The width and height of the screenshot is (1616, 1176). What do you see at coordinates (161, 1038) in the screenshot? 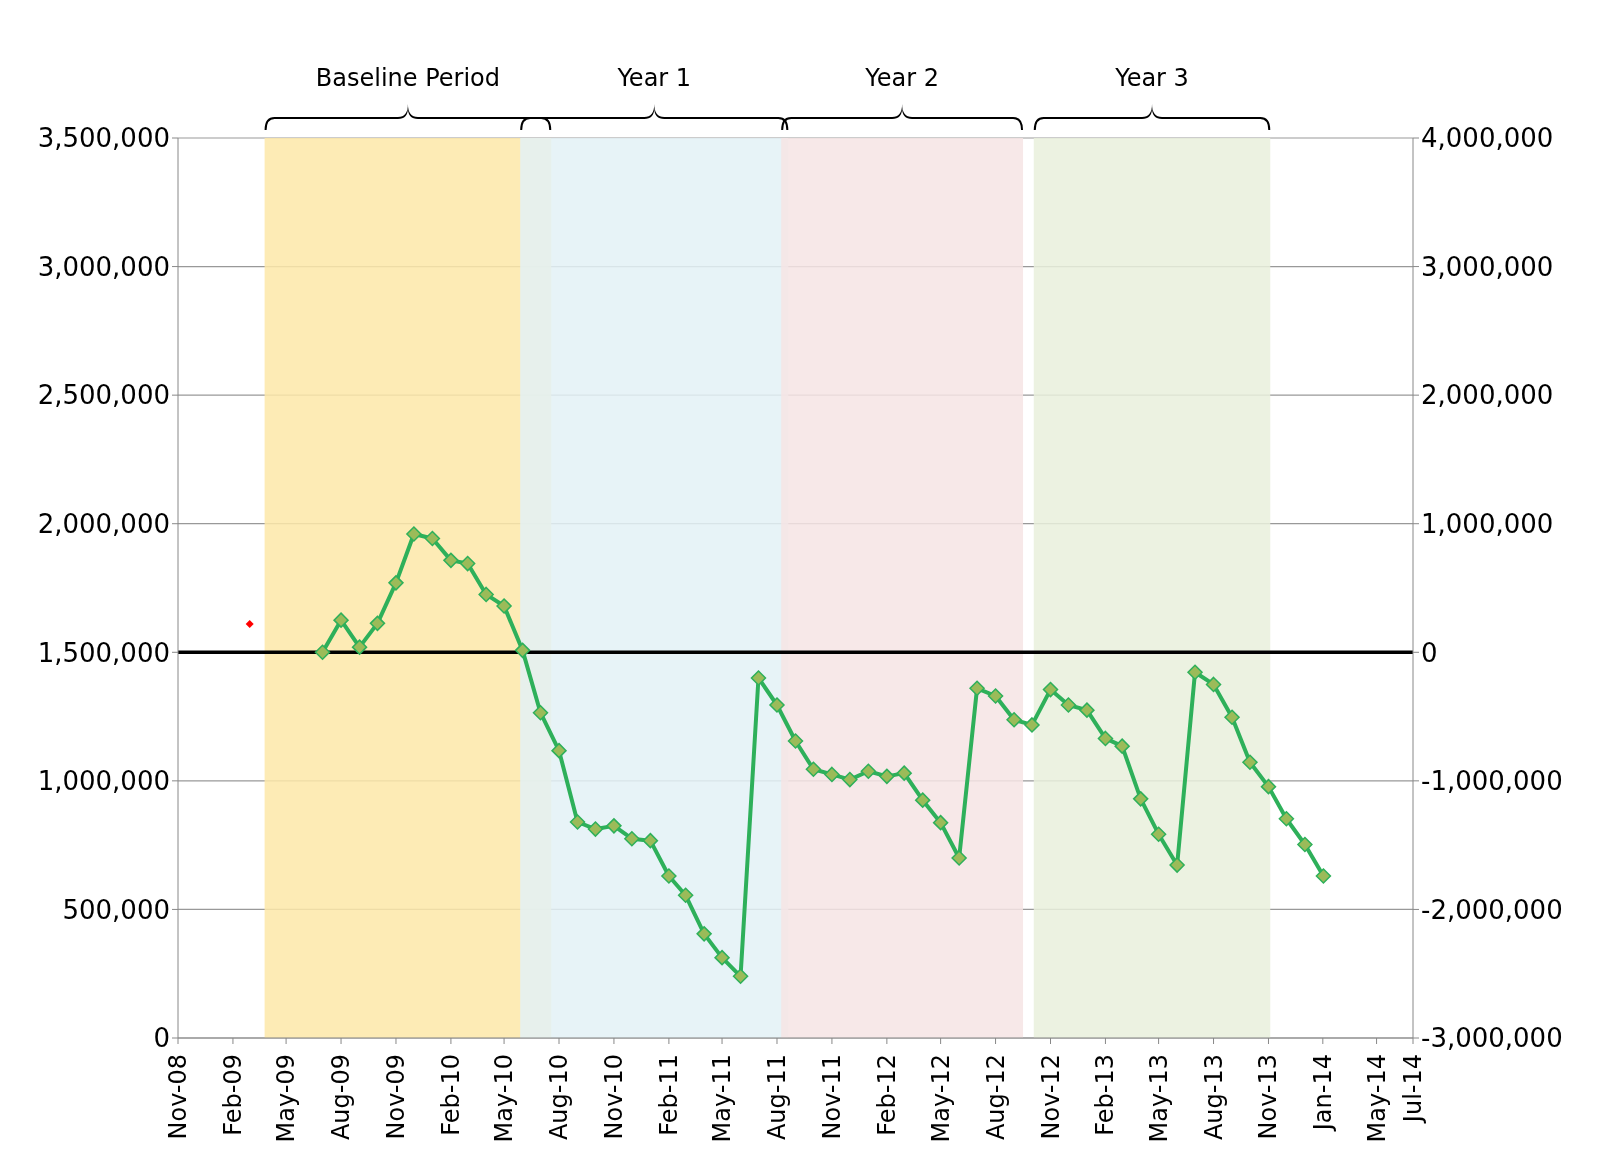
I see `y-tick-label: 0` at bounding box center [161, 1038].